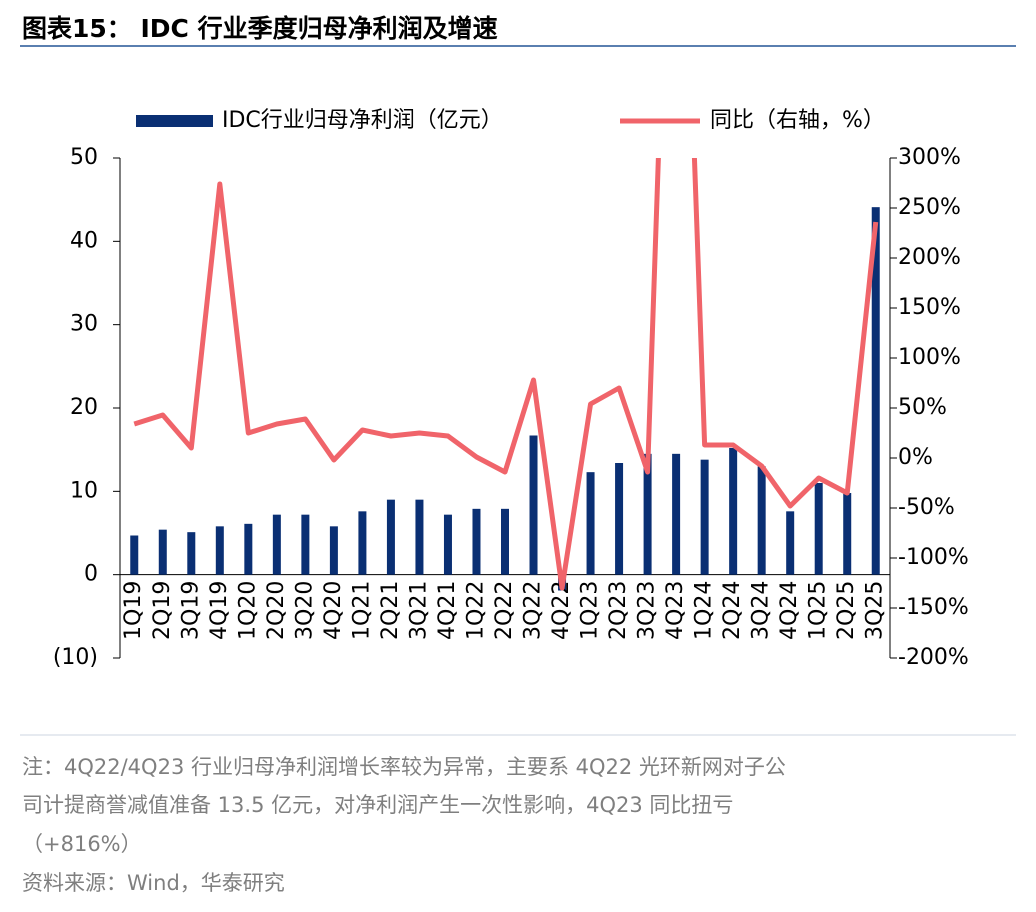 This screenshot has height=912, width=1036. Describe the element at coordinates (133, 610) in the screenshot. I see `x-tick-label: 1Q19` at that location.